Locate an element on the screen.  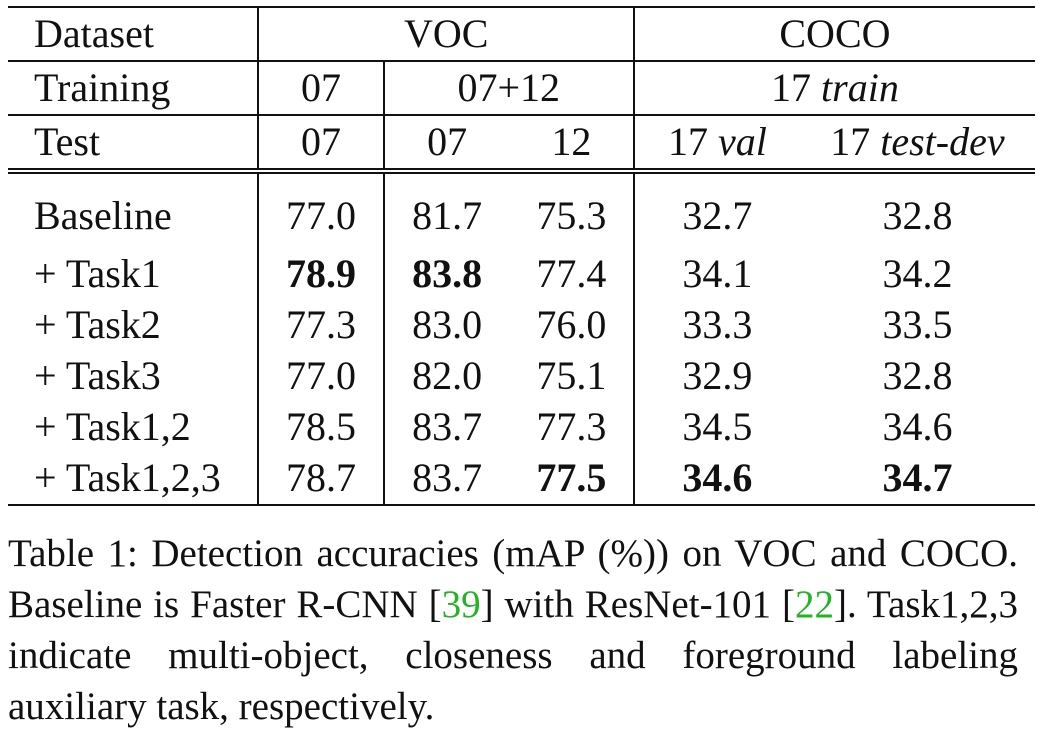
cell-value-best: 34.6 is located at coordinates (716, 479).